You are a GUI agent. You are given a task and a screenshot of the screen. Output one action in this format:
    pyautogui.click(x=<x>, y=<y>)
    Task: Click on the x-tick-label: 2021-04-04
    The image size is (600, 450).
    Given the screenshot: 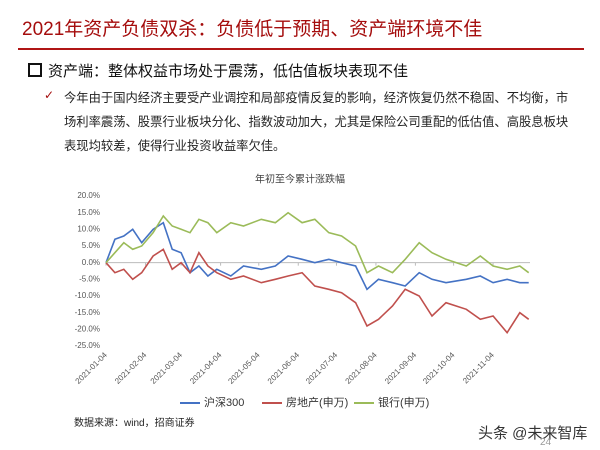 What is the action you would take?
    pyautogui.click(x=206, y=368)
    